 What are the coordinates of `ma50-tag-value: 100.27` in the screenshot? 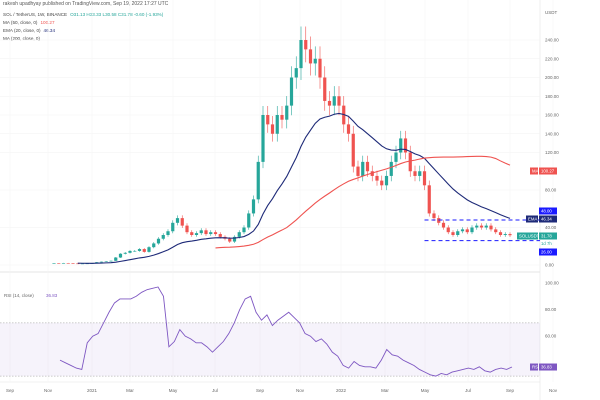 It's located at (548, 170).